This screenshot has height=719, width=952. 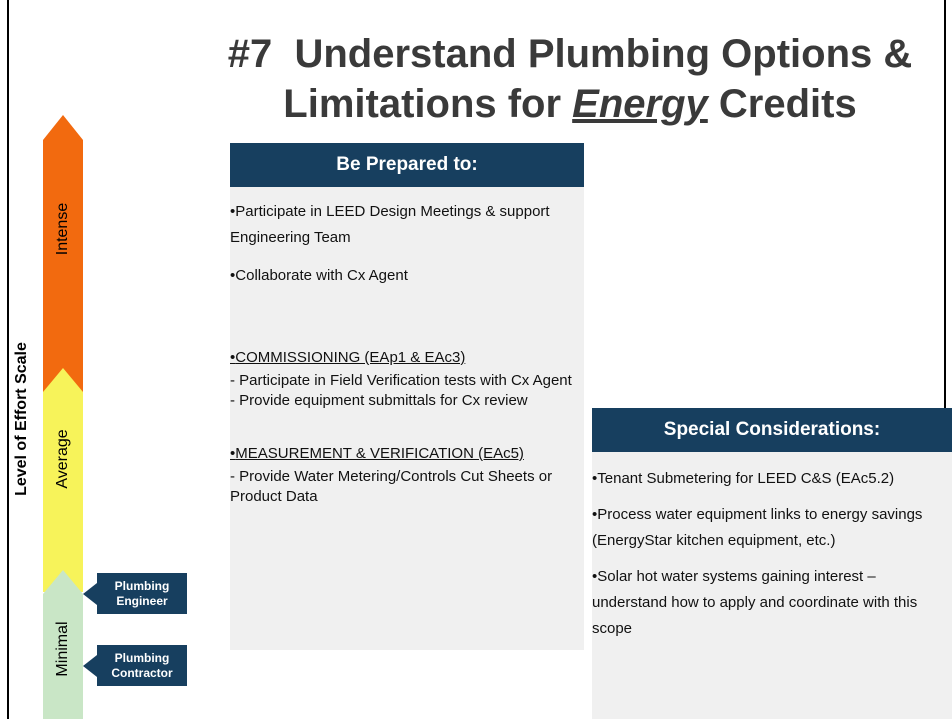 What do you see at coordinates (321, 275) in the screenshot?
I see `item-label: Collaborate with Cx Agent` at bounding box center [321, 275].